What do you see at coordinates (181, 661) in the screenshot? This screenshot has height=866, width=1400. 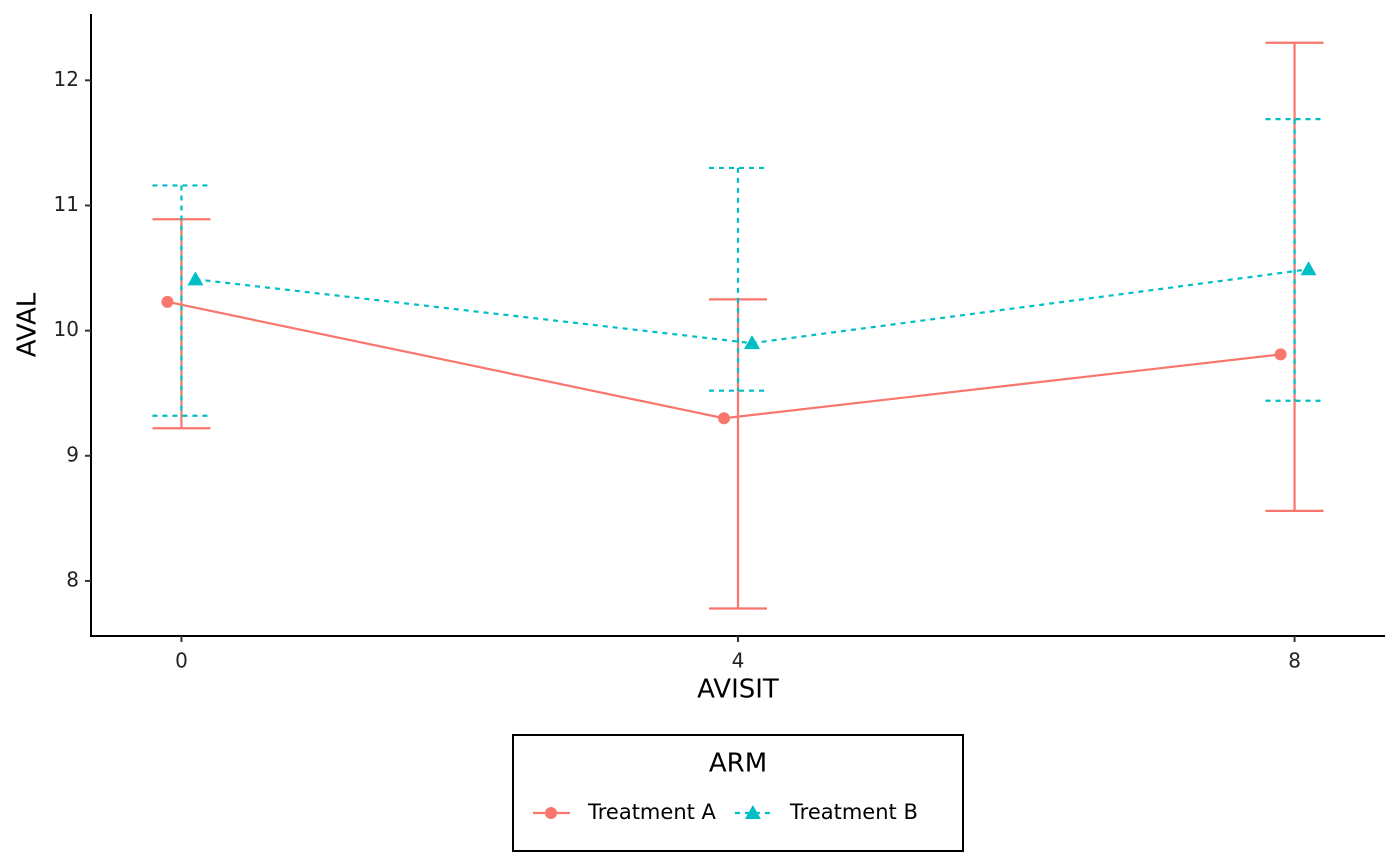 I see `x-tick-label: 0` at bounding box center [181, 661].